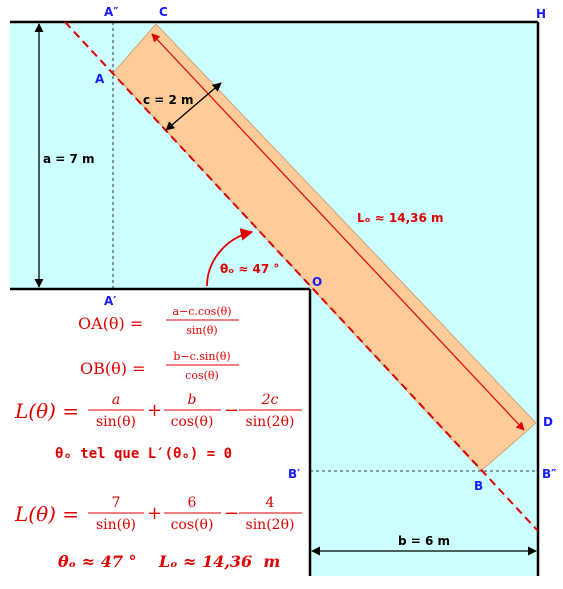  Describe the element at coordinates (110, 323) in the screenshot. I see `svg-text: OA(θ) =` at that location.